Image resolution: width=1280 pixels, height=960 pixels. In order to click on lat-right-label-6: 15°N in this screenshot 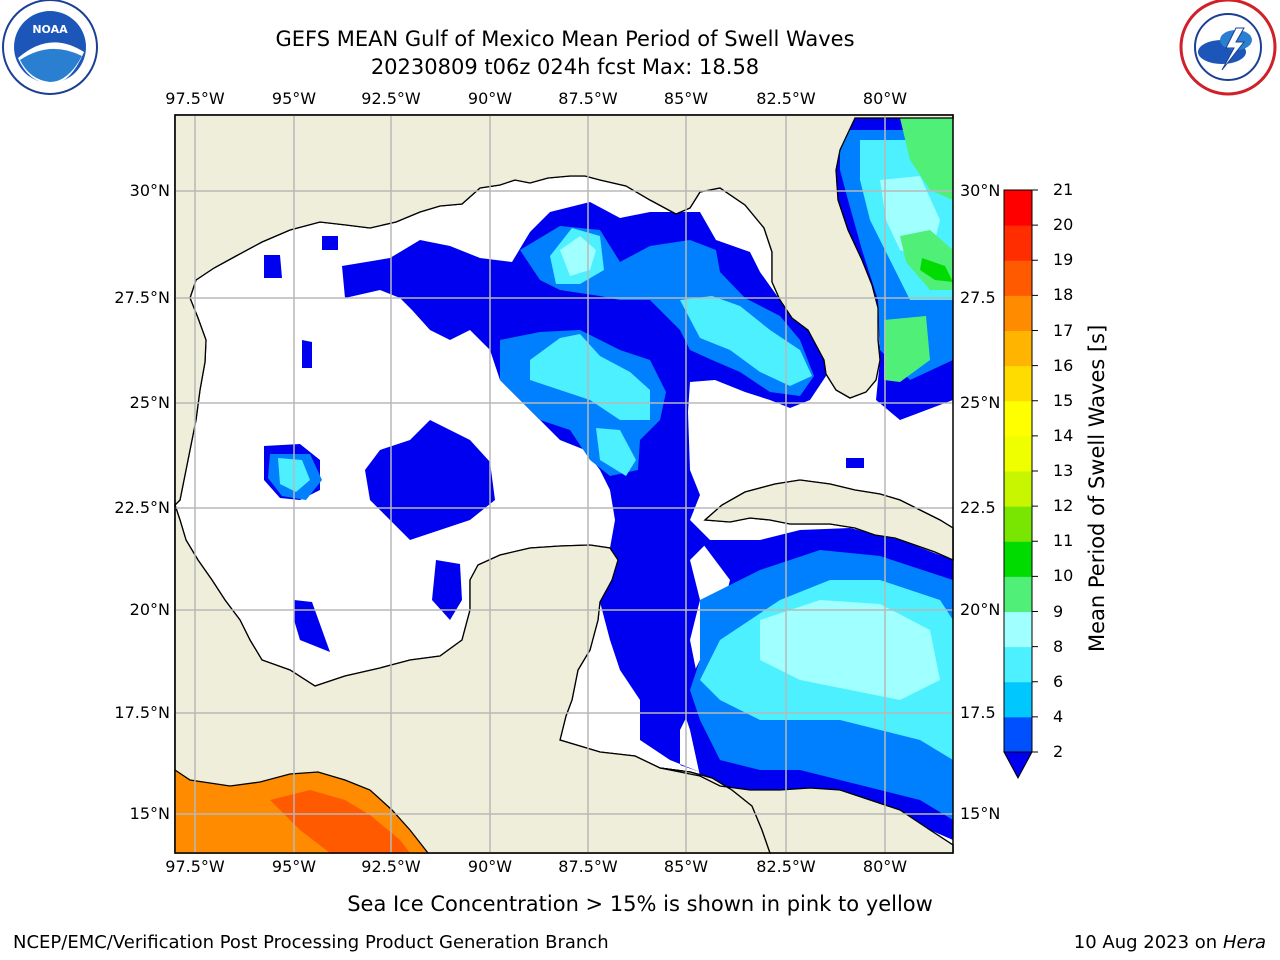, I will do `click(980, 813)`.